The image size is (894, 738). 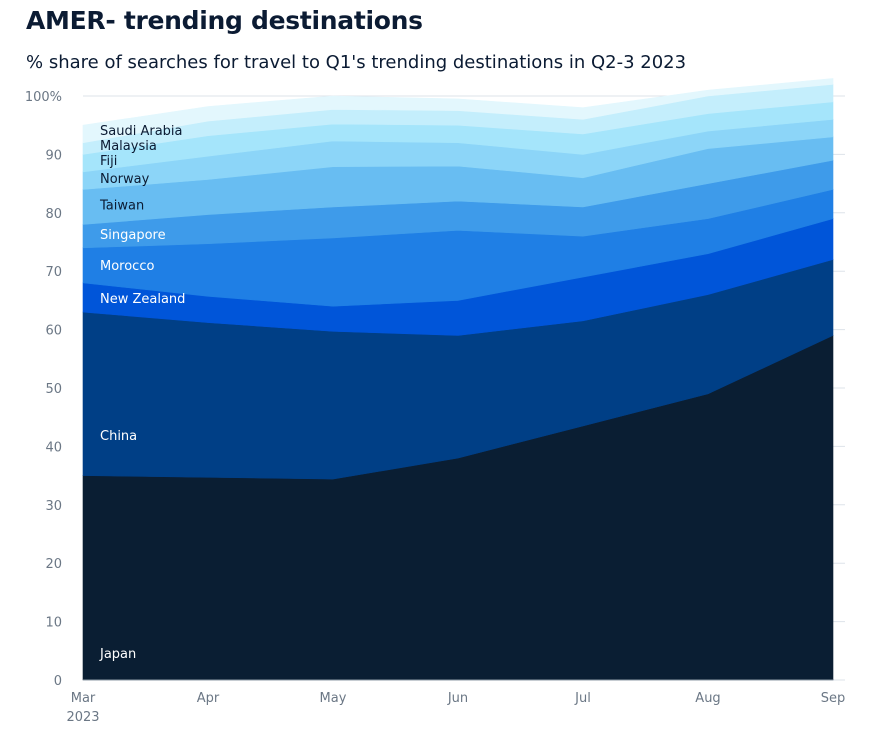 What do you see at coordinates (82, 717) in the screenshot?
I see `x-year-label: 2023` at bounding box center [82, 717].